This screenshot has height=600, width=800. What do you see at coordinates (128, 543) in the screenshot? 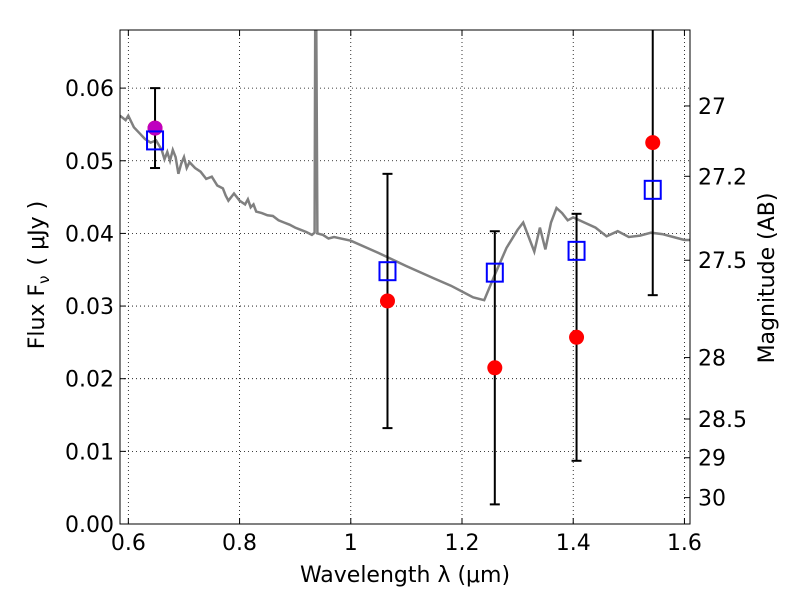
I see `x-tick-label: 0.6` at bounding box center [128, 543].